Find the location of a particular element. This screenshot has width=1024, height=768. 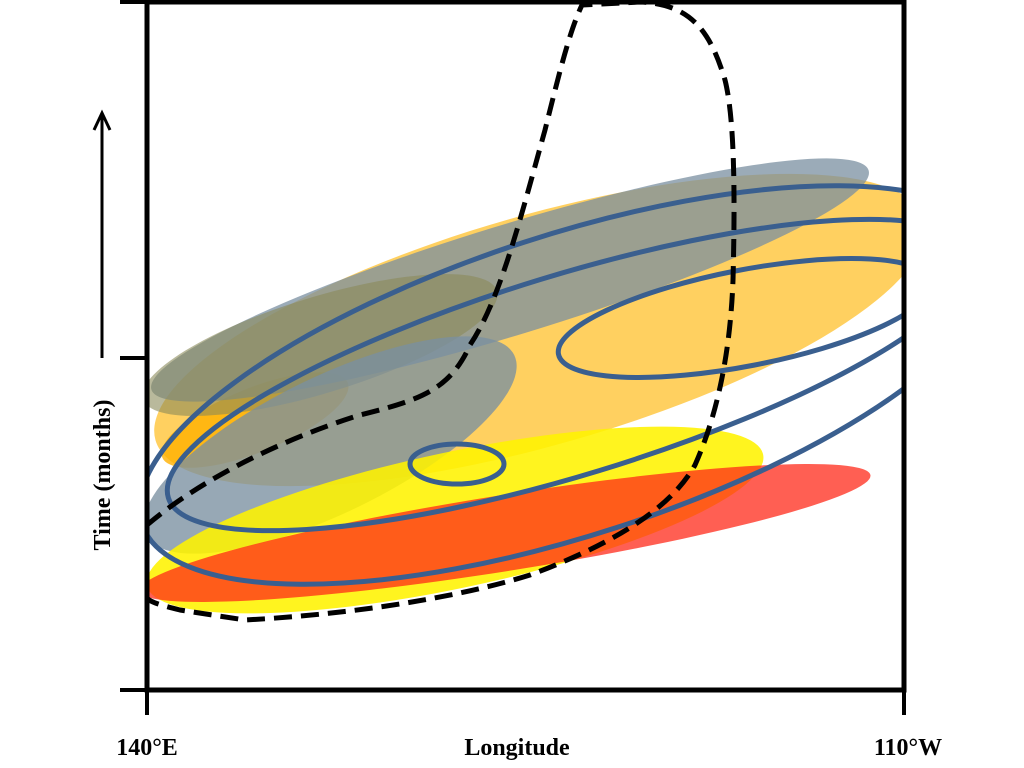

red-region is located at coordinates (509, 533).